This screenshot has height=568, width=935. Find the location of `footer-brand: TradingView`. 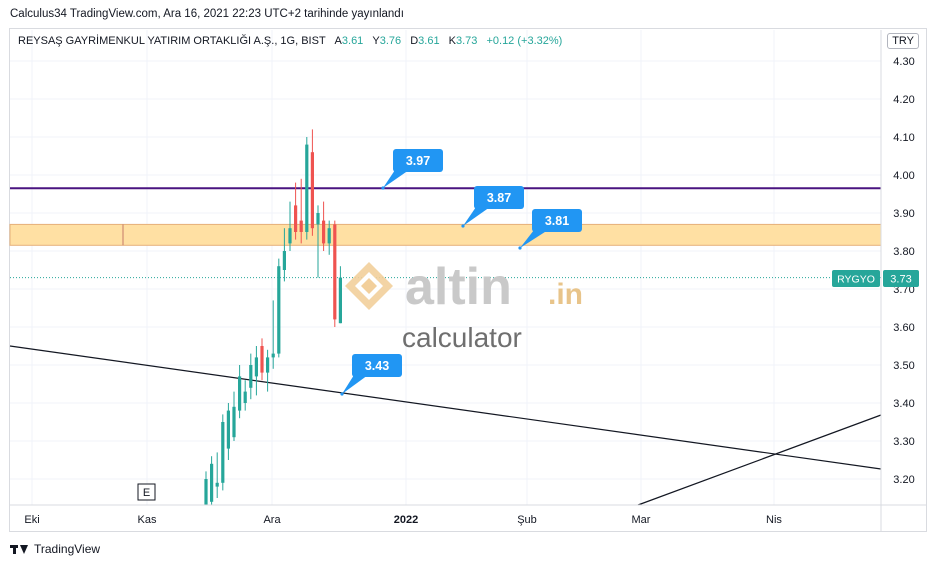

footer-brand: TradingView is located at coordinates (55, 549).